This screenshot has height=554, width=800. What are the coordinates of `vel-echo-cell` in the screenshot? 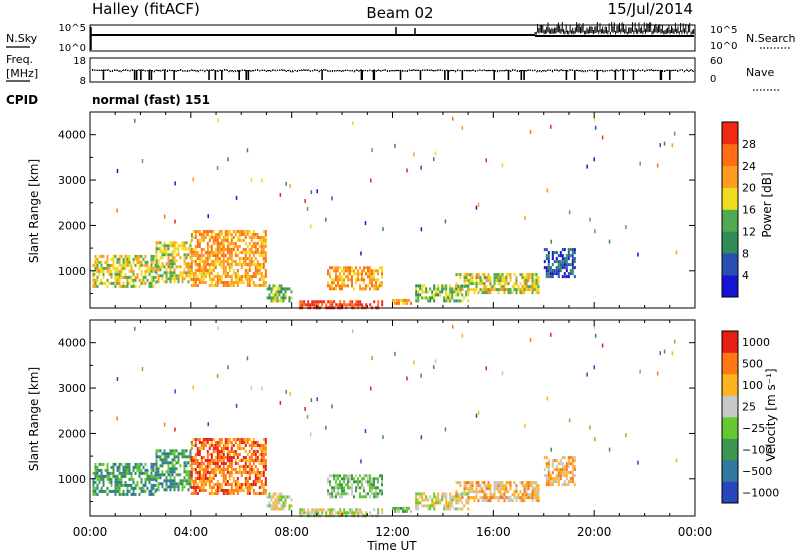 It's located at (547, 398).